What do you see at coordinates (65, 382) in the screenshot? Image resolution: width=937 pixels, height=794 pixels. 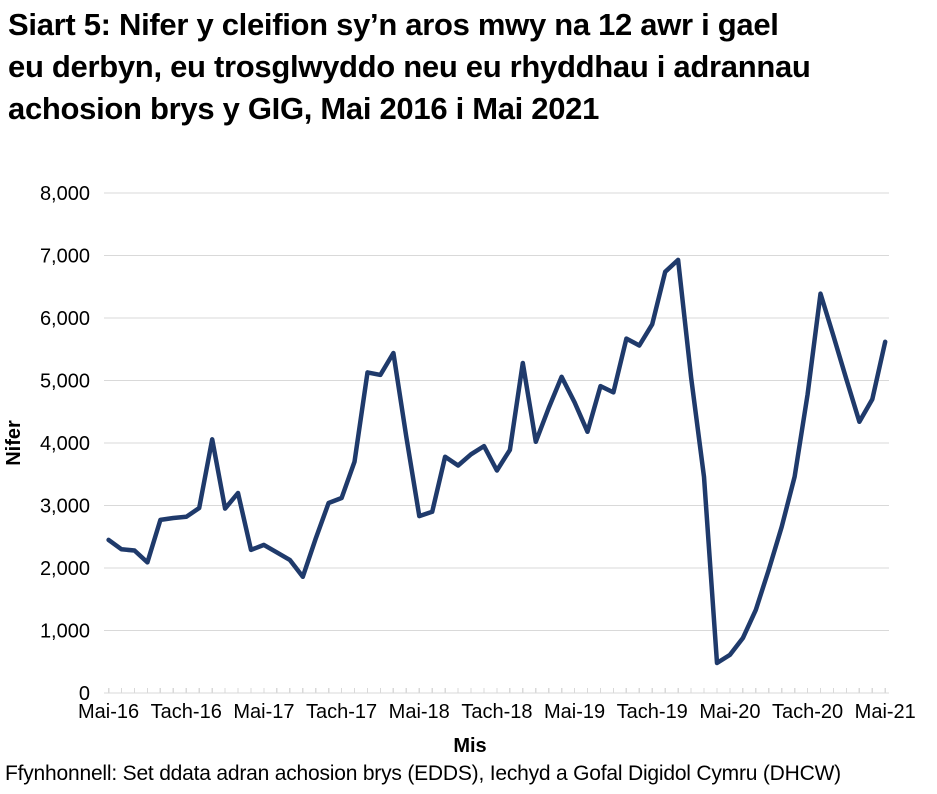 I see `y-tick-label: 5,000` at bounding box center [65, 382].